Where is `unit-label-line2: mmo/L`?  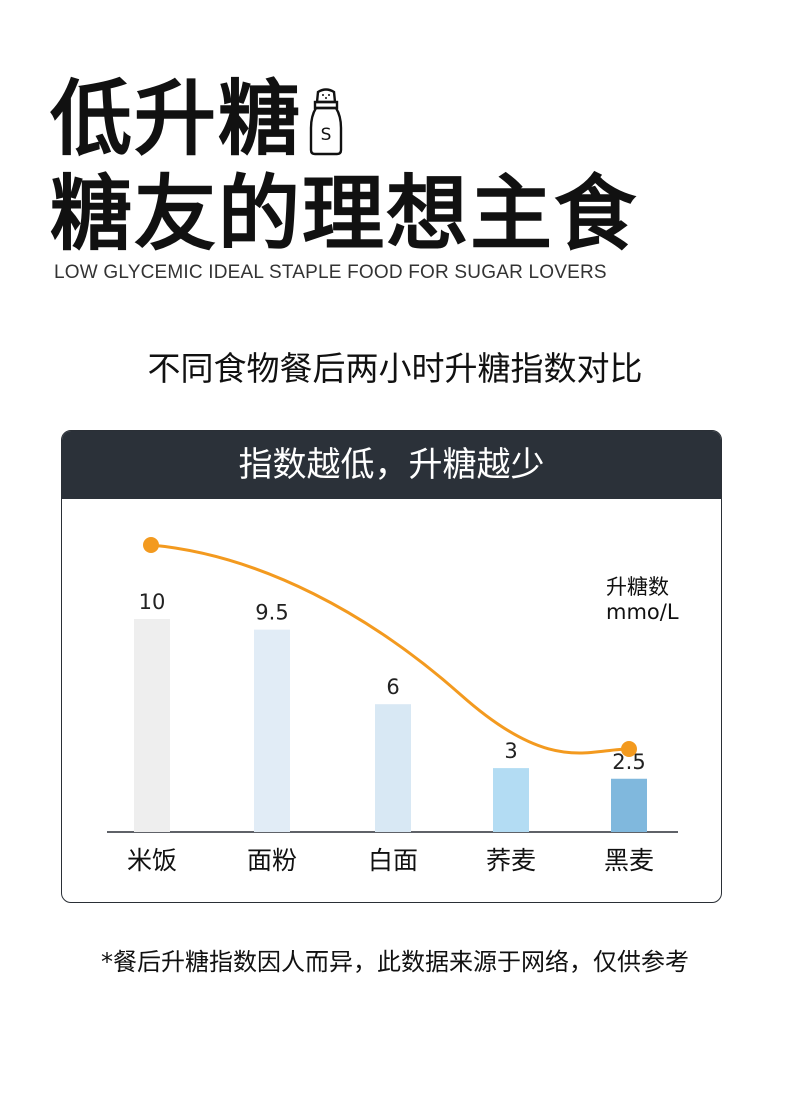
unit-label-line2: mmo/L is located at coordinates (642, 612).